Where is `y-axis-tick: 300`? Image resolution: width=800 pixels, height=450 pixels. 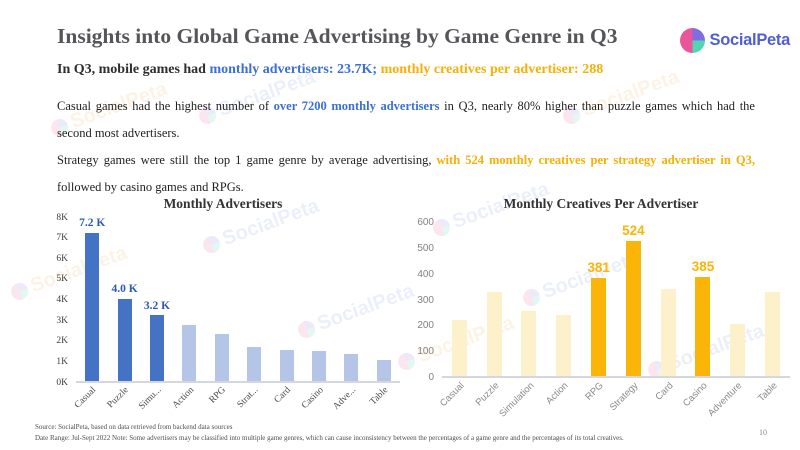 y-axis-tick: 300 is located at coordinates (425, 300).